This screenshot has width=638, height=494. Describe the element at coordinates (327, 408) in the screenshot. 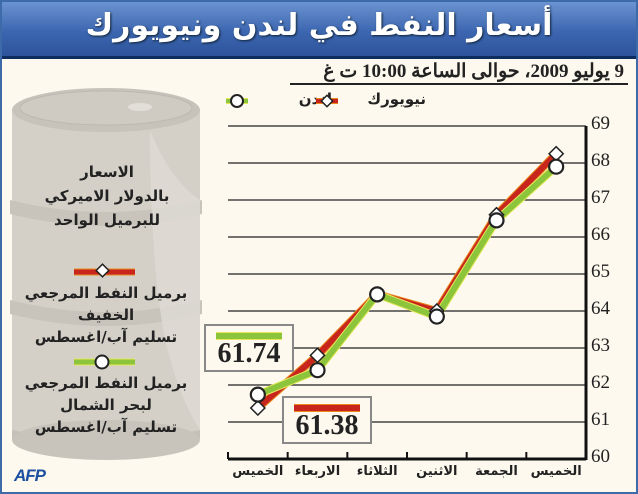

I see `newyork-color-bar` at that location.